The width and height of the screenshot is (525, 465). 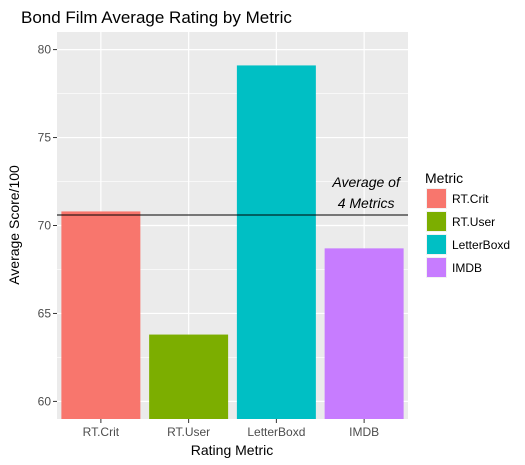 What do you see at coordinates (444, 178) in the screenshot?
I see `legend-title: Metric` at bounding box center [444, 178].